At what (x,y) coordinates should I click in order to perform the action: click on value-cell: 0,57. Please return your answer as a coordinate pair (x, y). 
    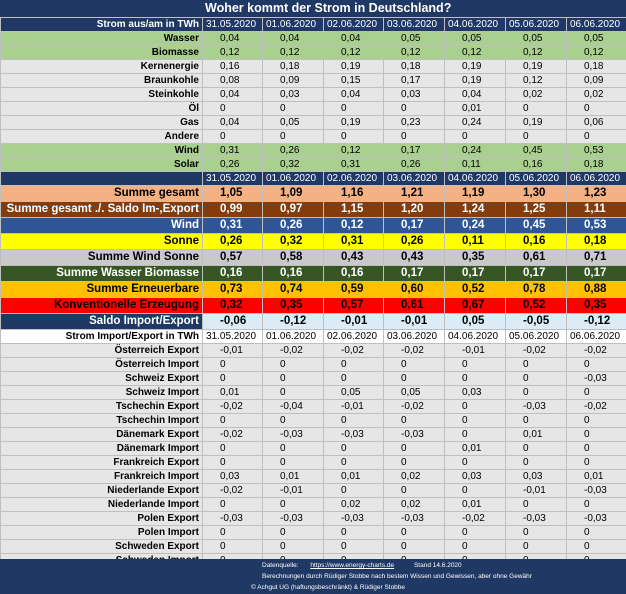
    Looking at the image, I should click on (353, 305).